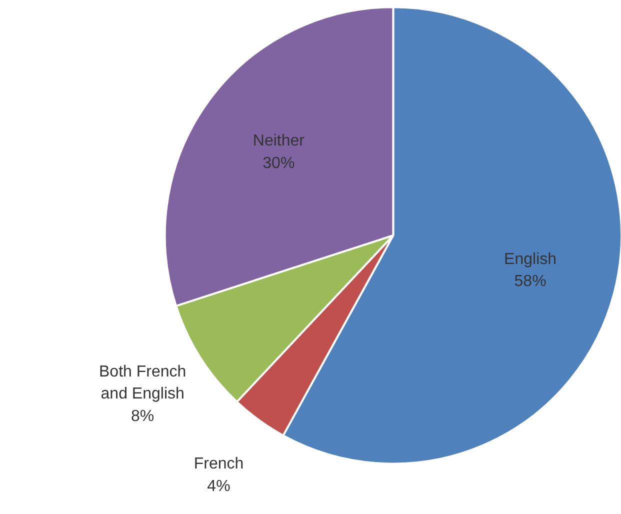 The width and height of the screenshot is (621, 514). I want to click on data-label: 30%, so click(278, 163).